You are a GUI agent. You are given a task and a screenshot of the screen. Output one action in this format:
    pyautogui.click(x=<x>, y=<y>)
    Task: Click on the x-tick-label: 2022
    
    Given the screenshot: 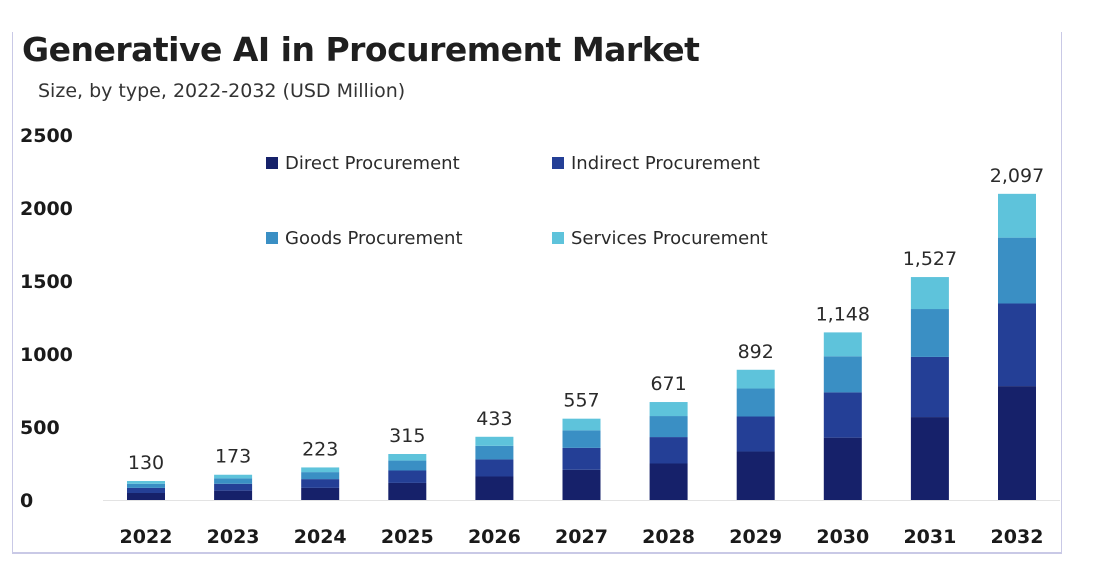 What is the action you would take?
    pyautogui.click(x=146, y=537)
    